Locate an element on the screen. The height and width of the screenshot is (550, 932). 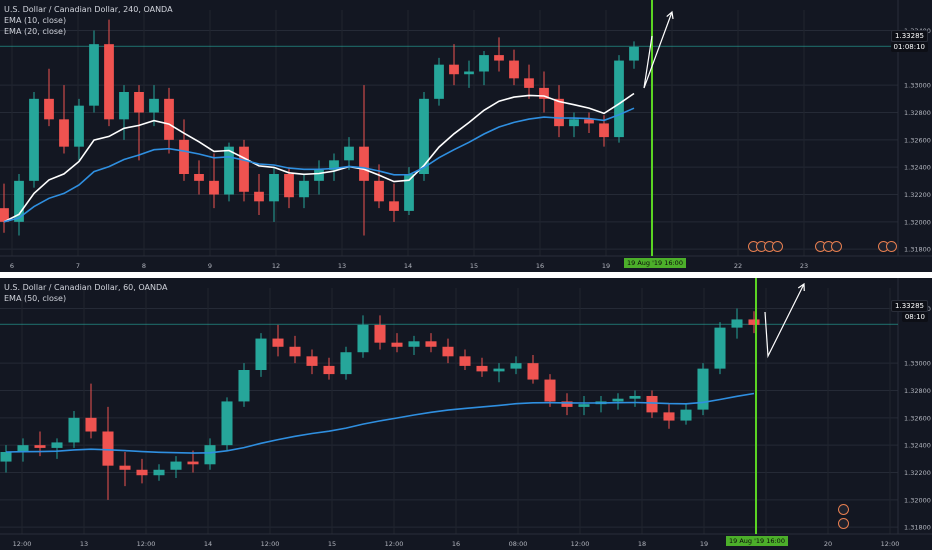
panel-divider is located at coordinates (466, 275).